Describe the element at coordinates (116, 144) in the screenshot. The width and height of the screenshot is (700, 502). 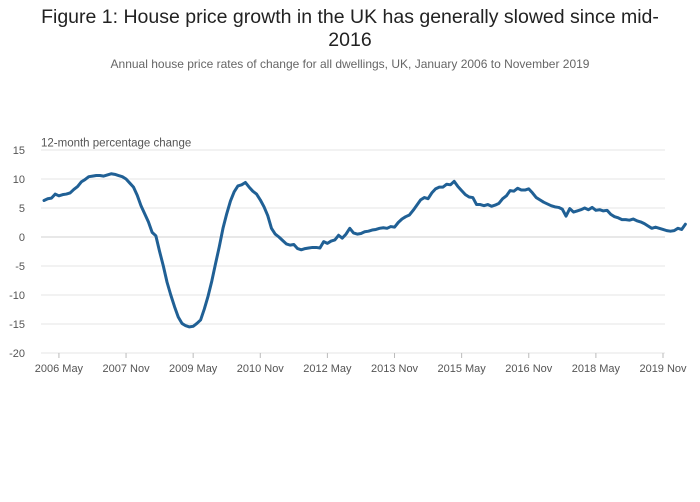
I see `y-axis-label: 12-month percentage change` at that location.